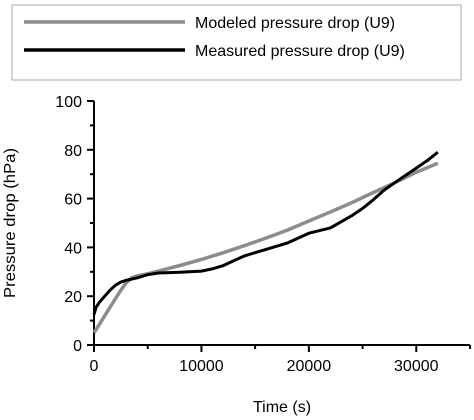 This screenshot has width=474, height=420. What do you see at coordinates (73, 151) in the screenshot?
I see `y-tick-label: 80` at bounding box center [73, 151].